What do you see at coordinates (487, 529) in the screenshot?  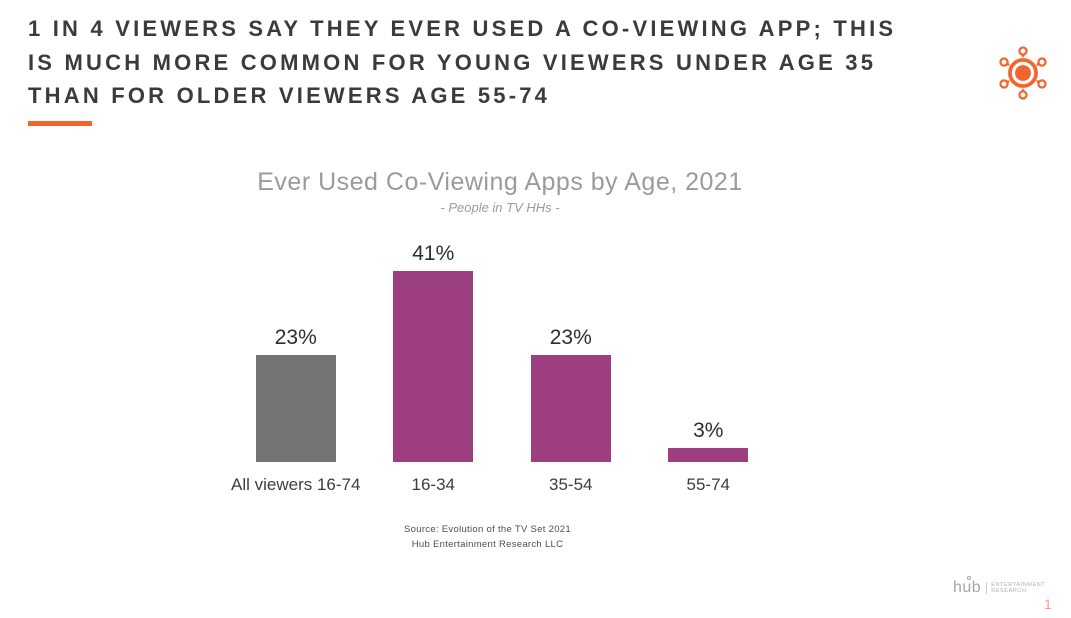 I see `chart-source-line-1: Source: Evolution of the TV Set 2021` at bounding box center [487, 529].